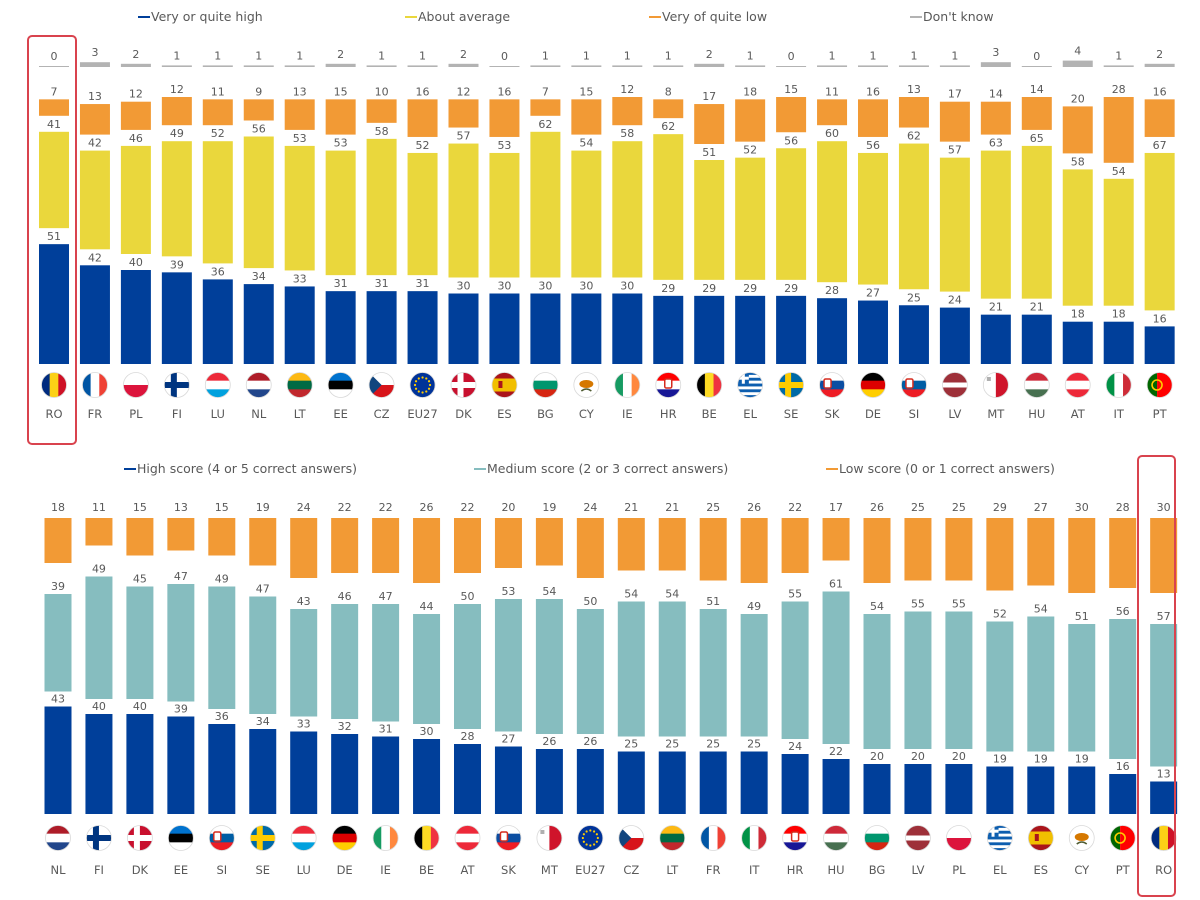  Describe the element at coordinates (300, 278) in the screenshot. I see `data-label-very-high: 33` at that location.